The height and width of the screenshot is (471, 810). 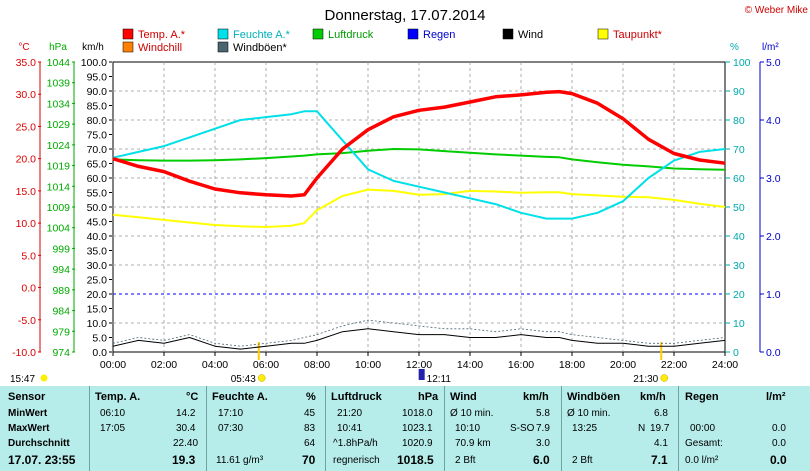 What do you see at coordinates (417, 443) in the screenshot?
I see `cell: 1020.9` at bounding box center [417, 443].